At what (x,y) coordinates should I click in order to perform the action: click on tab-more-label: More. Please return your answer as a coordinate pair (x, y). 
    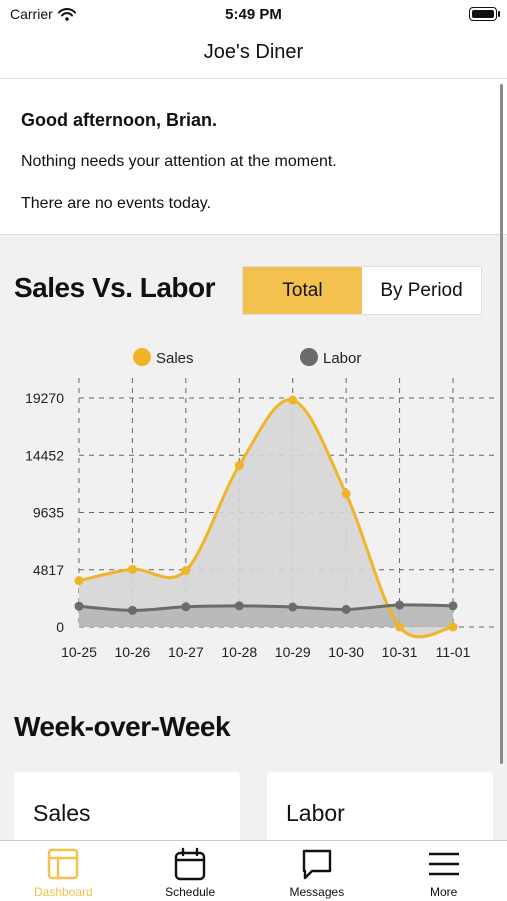
    Looking at the image, I should click on (443, 892).